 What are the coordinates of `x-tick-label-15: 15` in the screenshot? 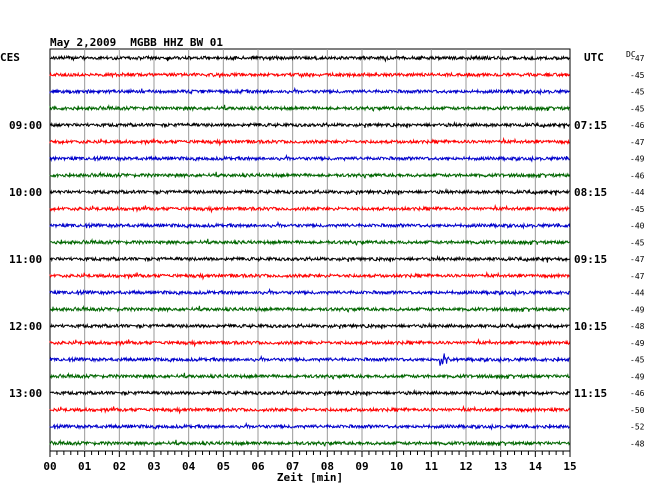 It's located at (569, 466).